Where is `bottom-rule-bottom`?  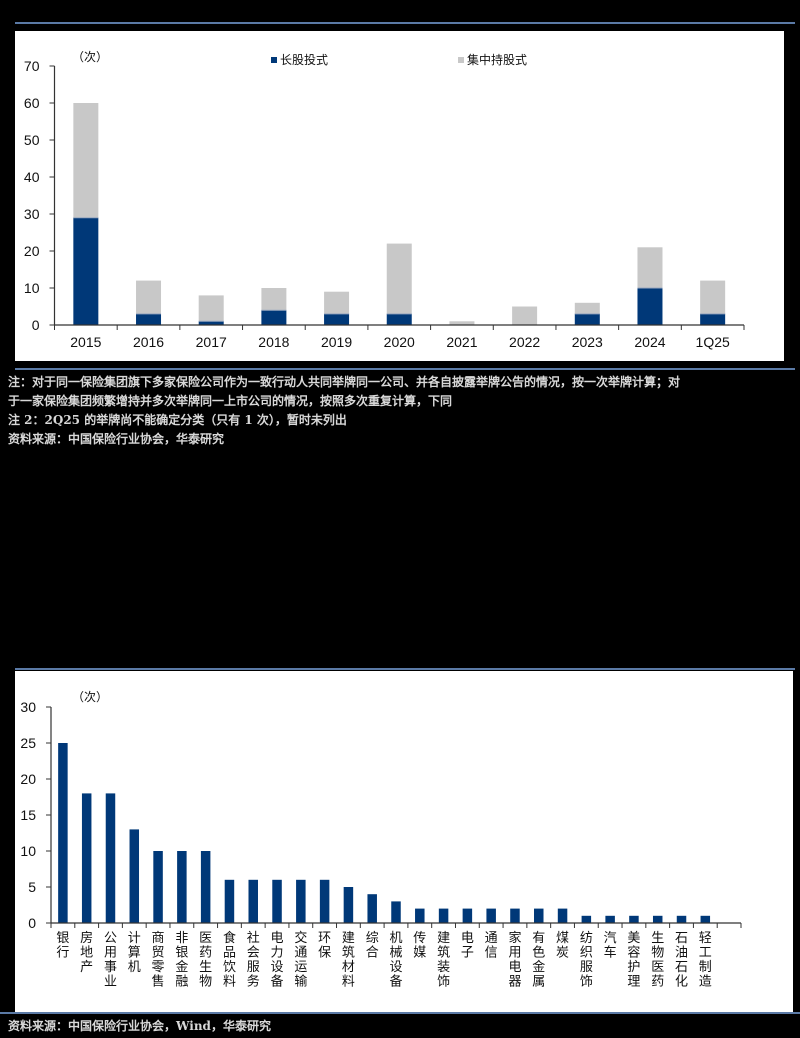 bottom-rule-bottom is located at coordinates (400, 1013).